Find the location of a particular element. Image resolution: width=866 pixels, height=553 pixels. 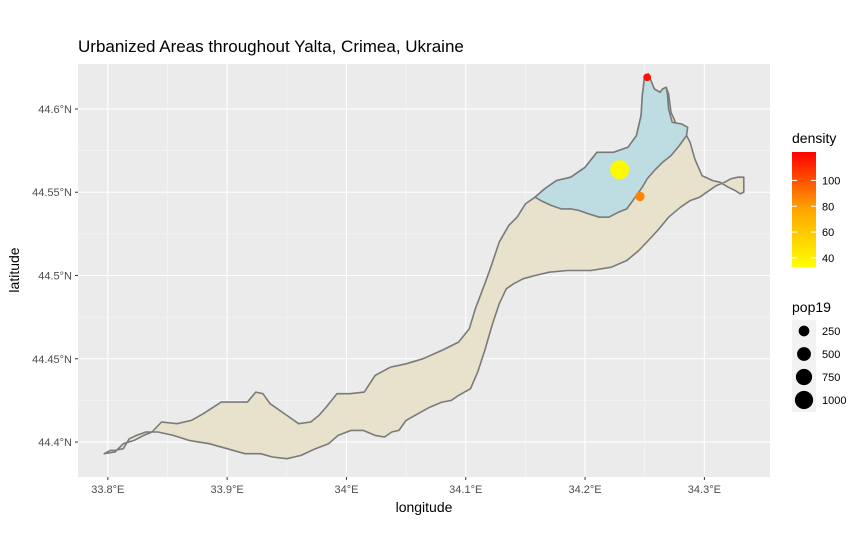

y-axis-title: latitude is located at coordinates (14, 269).